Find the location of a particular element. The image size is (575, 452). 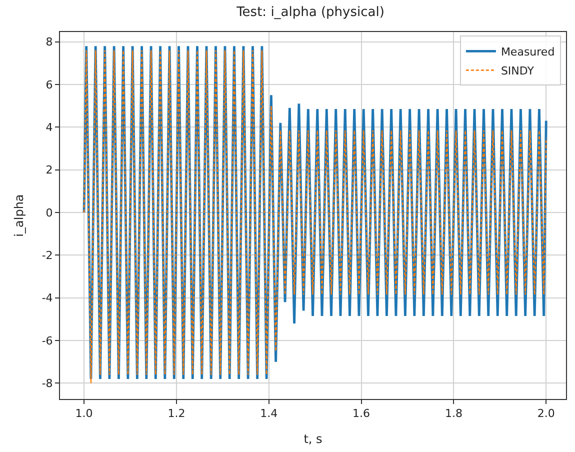

y-tick-label: 6 is located at coordinates (49, 85).